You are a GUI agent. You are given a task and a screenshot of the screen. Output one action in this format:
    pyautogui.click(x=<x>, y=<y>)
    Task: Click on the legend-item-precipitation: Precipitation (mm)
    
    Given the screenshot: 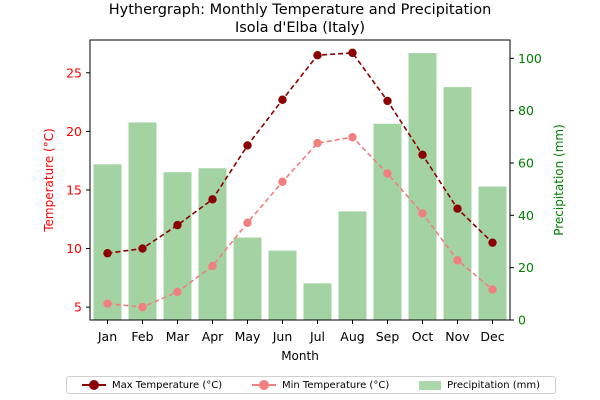 What is the action you would take?
    pyautogui.click(x=479, y=385)
    